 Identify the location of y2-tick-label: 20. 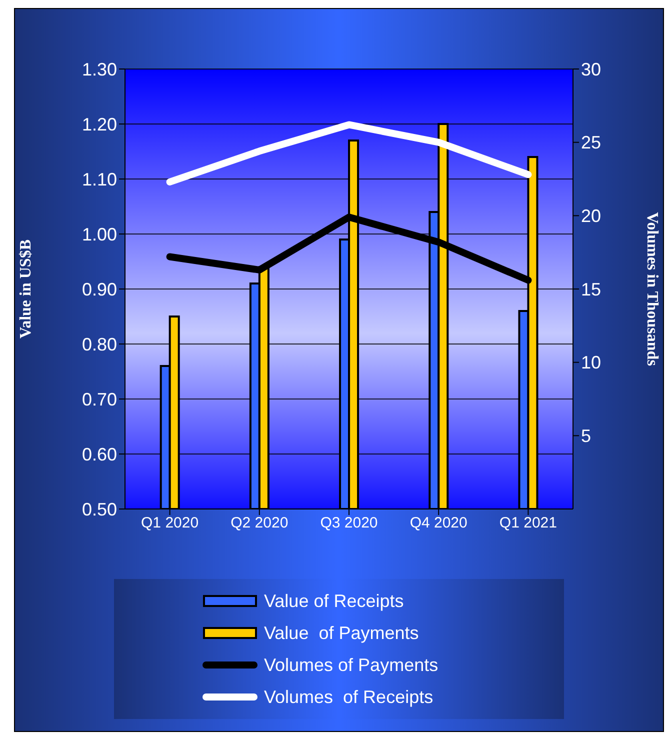
(591, 216).